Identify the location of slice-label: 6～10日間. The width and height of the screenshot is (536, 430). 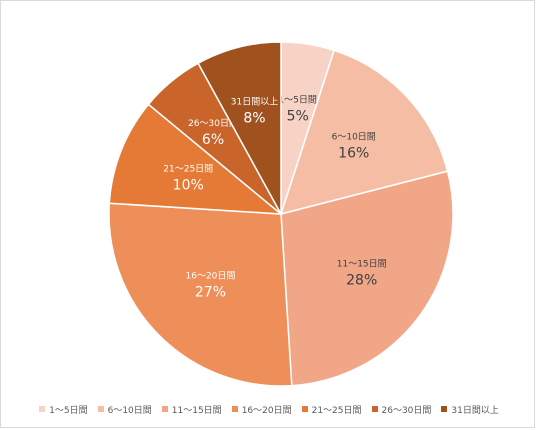
(354, 137).